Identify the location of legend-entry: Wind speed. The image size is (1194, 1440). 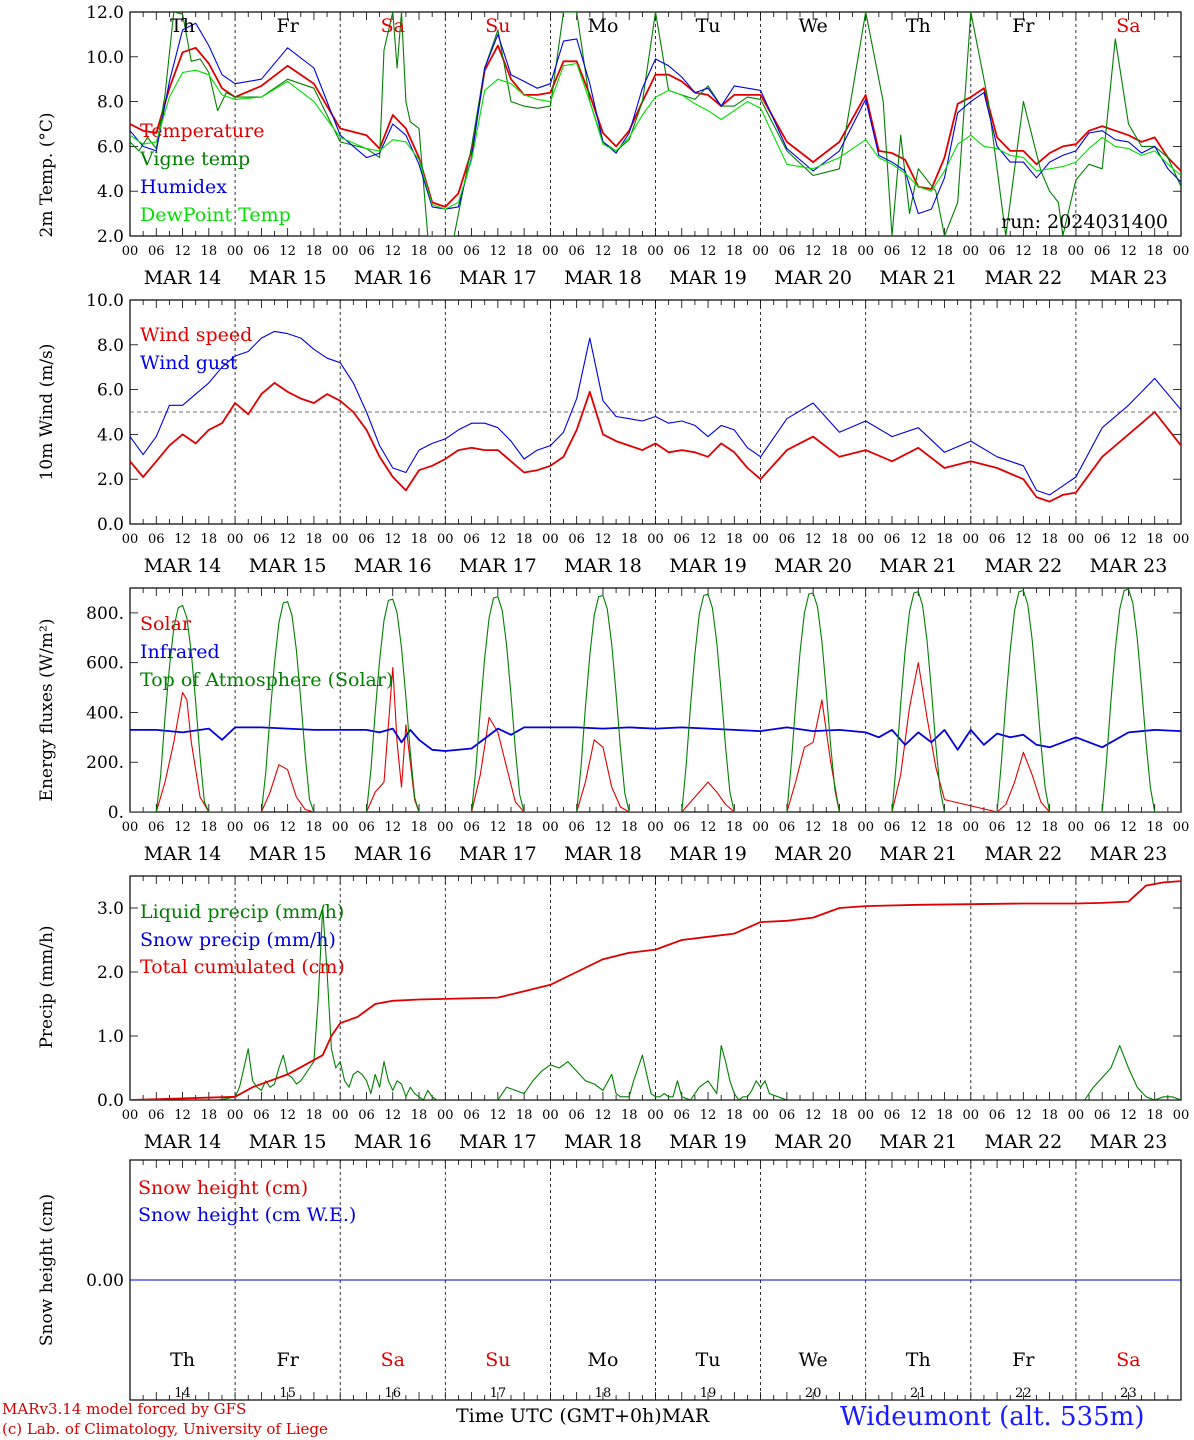
(196, 335).